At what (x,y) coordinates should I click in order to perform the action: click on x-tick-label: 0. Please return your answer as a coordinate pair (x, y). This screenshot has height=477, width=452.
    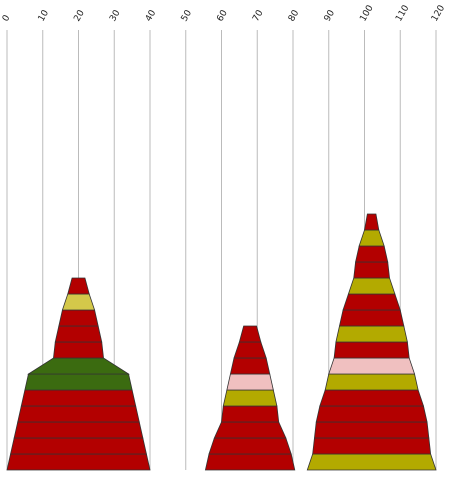
    Looking at the image, I should click on (7, 18).